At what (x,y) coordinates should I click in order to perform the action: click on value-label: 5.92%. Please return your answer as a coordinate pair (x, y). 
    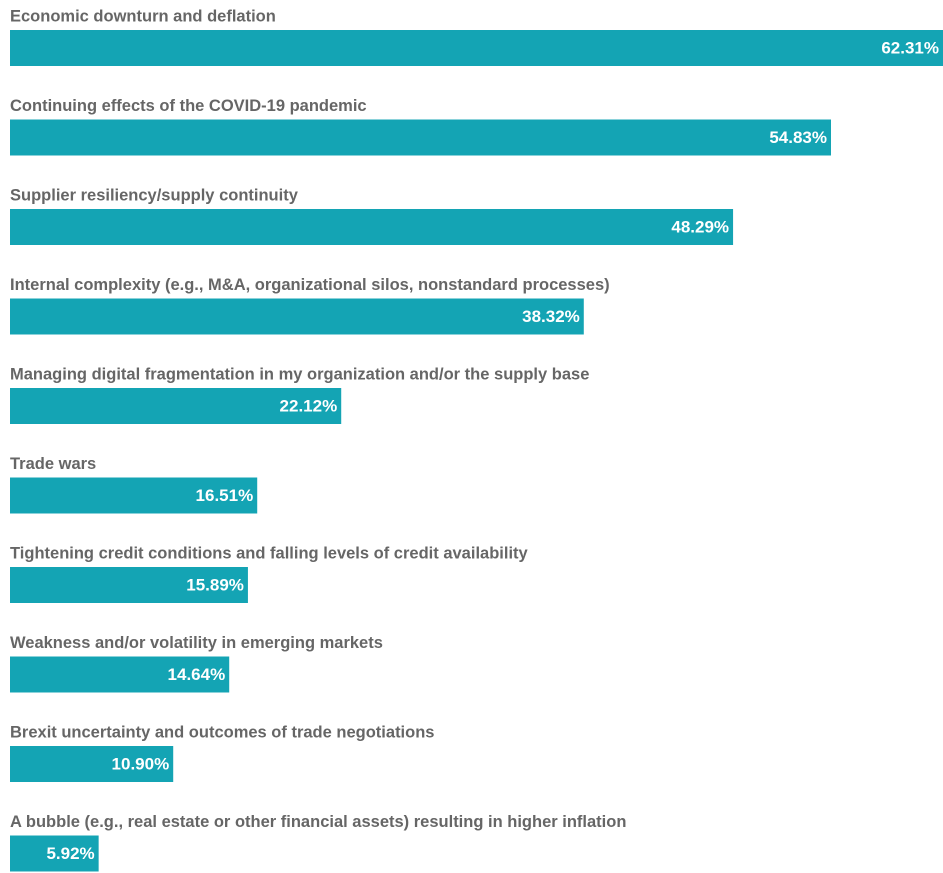
    Looking at the image, I should click on (70, 853).